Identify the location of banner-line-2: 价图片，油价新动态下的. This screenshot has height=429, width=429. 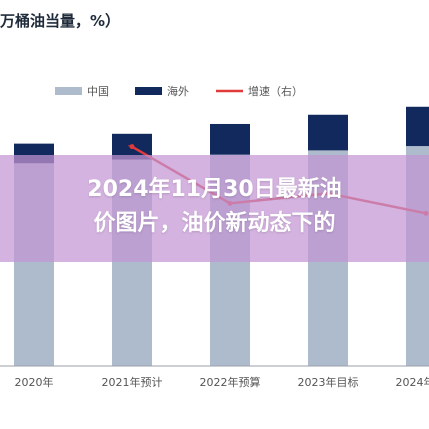
(214, 223).